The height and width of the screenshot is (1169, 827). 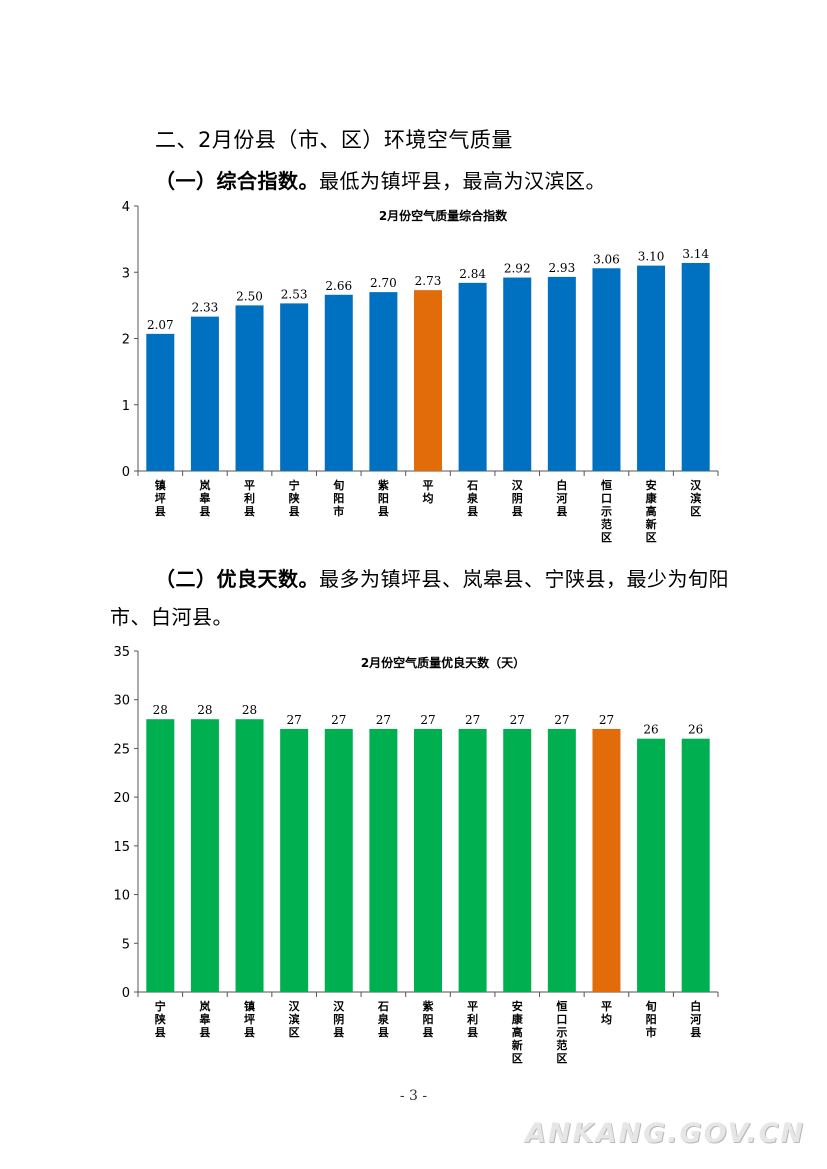 I want to click on chart-title: 2月份空气质量综合指数, so click(x=443, y=215).